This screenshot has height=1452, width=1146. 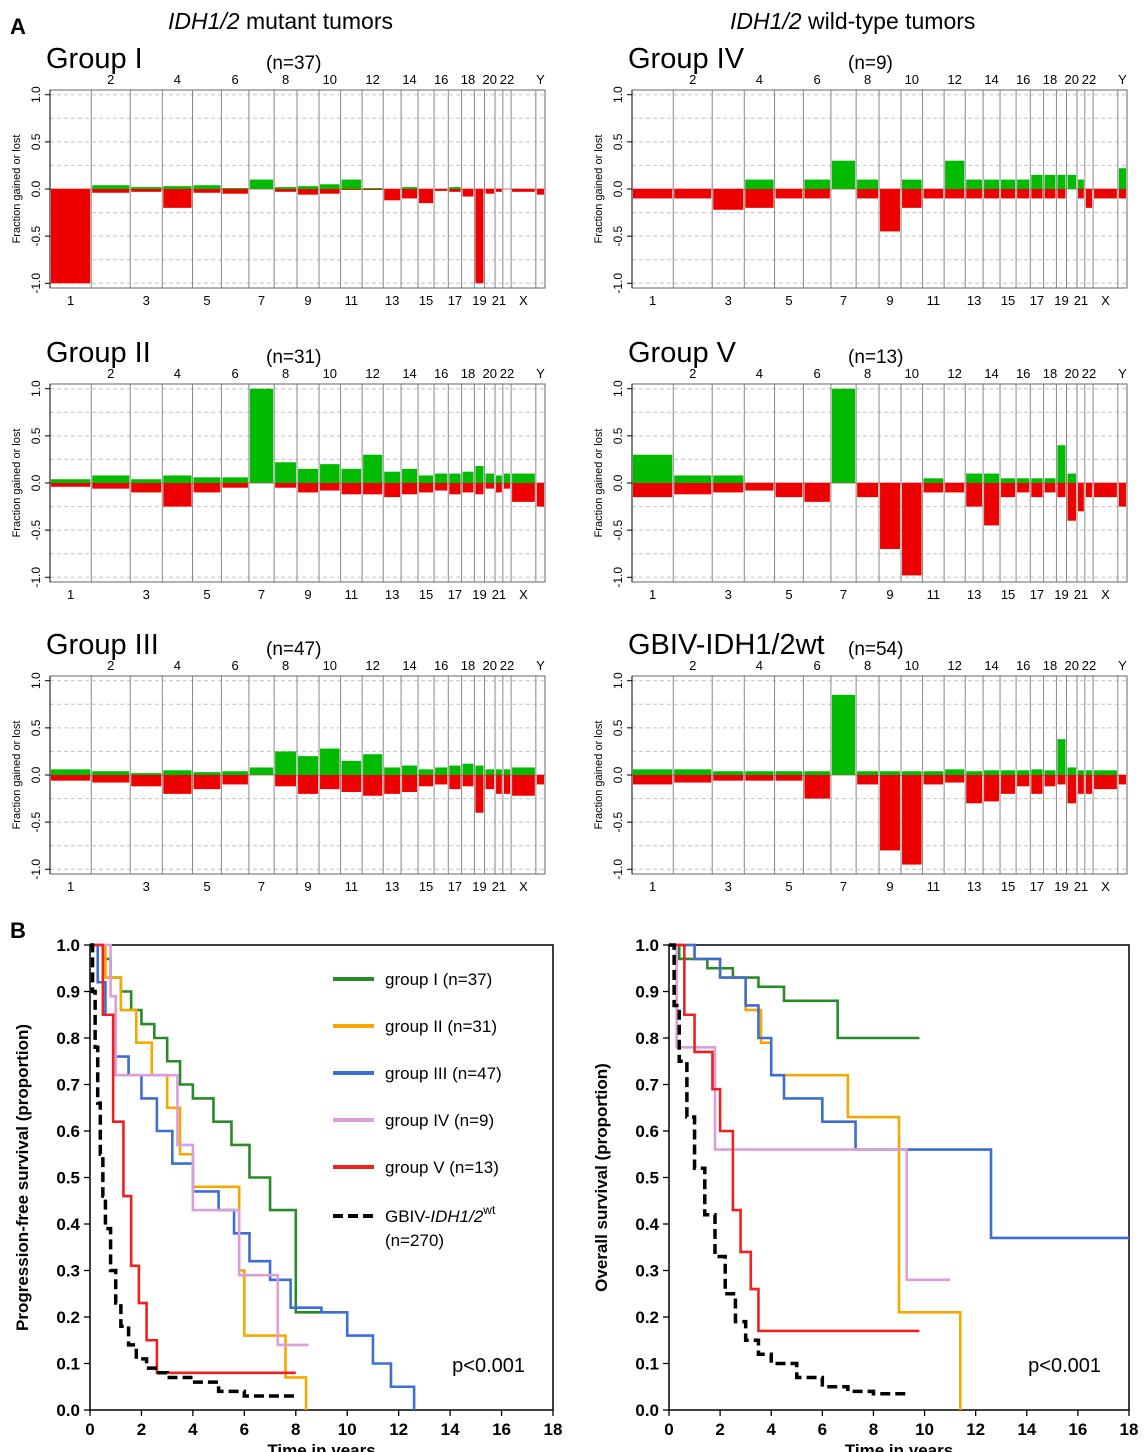 What do you see at coordinates (1072, 502) in the screenshot?
I see `loss-bar-chr20` at bounding box center [1072, 502].